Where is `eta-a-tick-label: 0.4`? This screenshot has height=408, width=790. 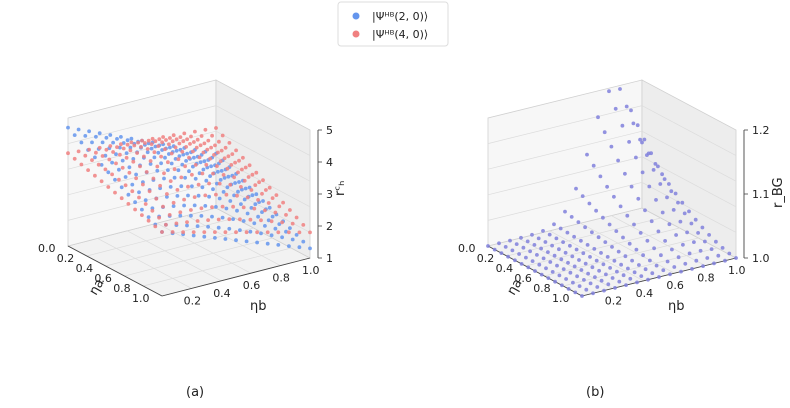 eta-a-tick-label: 0.4 is located at coordinates (504, 268).